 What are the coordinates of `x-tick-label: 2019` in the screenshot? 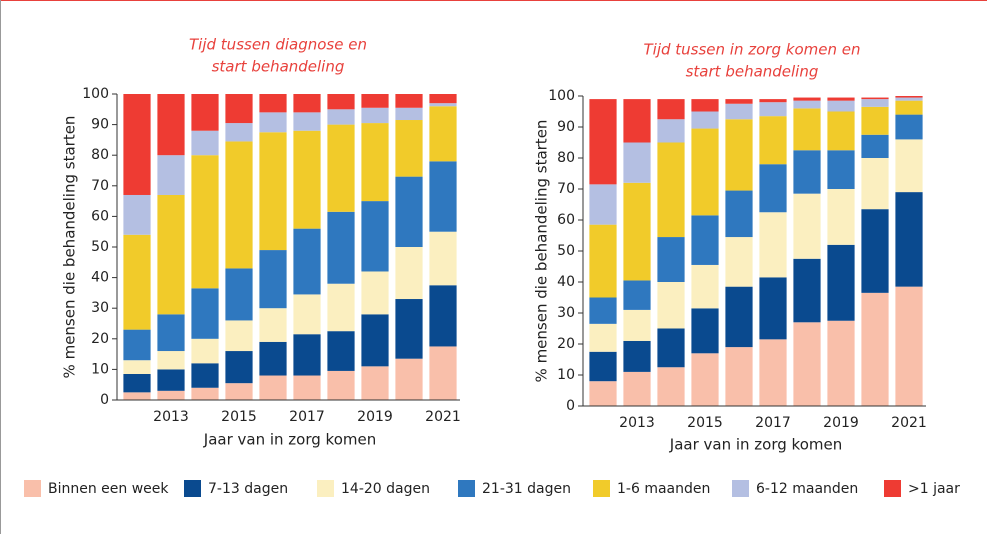 It's located at (375, 417).